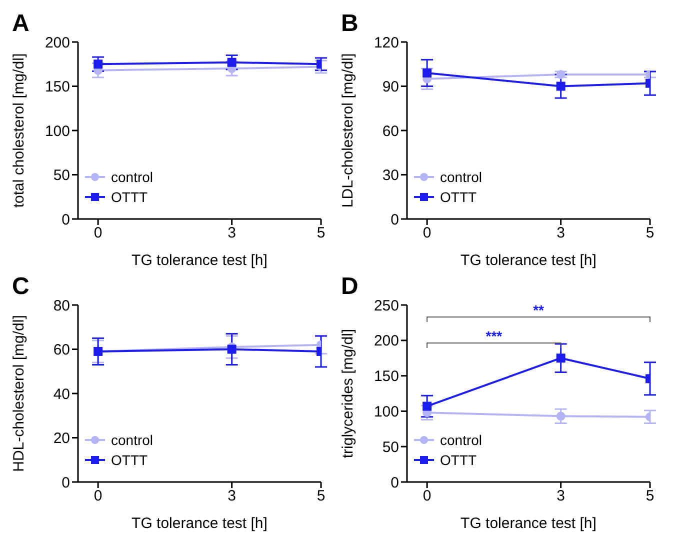  I want to click on y-tick-label: 30, so click(390, 175).